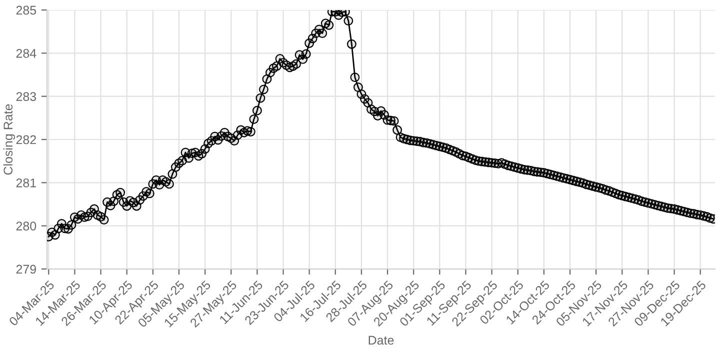 This screenshot has height=360, width=720. I want to click on y-tick-label: 285, so click(26, 10).